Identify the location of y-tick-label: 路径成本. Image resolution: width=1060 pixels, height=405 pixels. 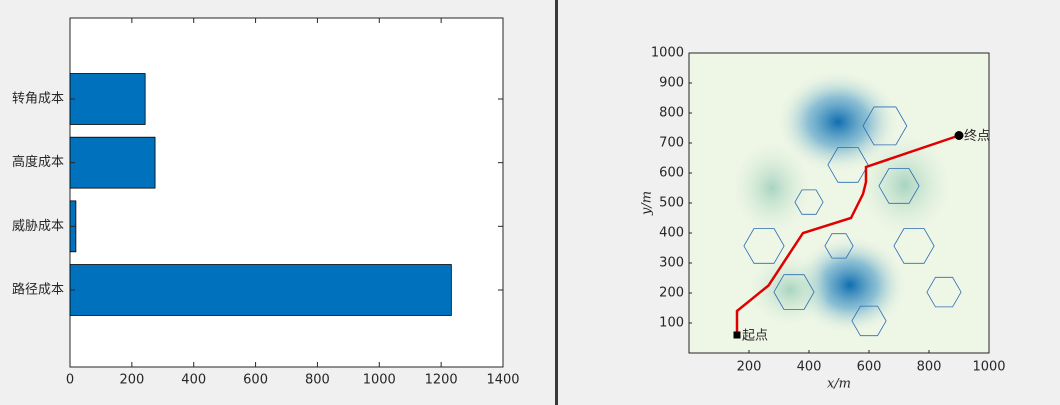
(38, 290).